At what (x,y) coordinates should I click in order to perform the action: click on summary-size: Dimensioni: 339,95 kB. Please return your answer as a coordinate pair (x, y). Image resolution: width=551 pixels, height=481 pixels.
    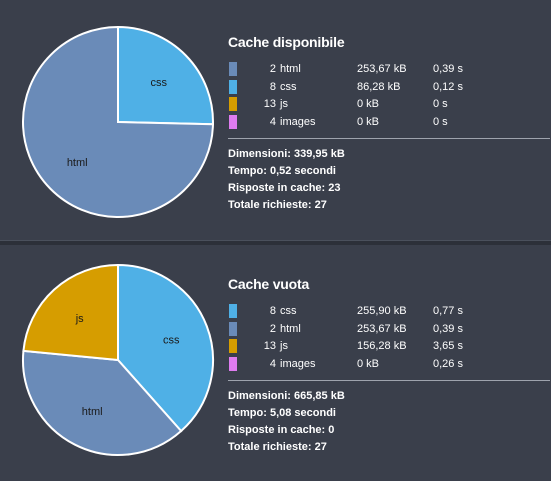
    Looking at the image, I should click on (286, 154).